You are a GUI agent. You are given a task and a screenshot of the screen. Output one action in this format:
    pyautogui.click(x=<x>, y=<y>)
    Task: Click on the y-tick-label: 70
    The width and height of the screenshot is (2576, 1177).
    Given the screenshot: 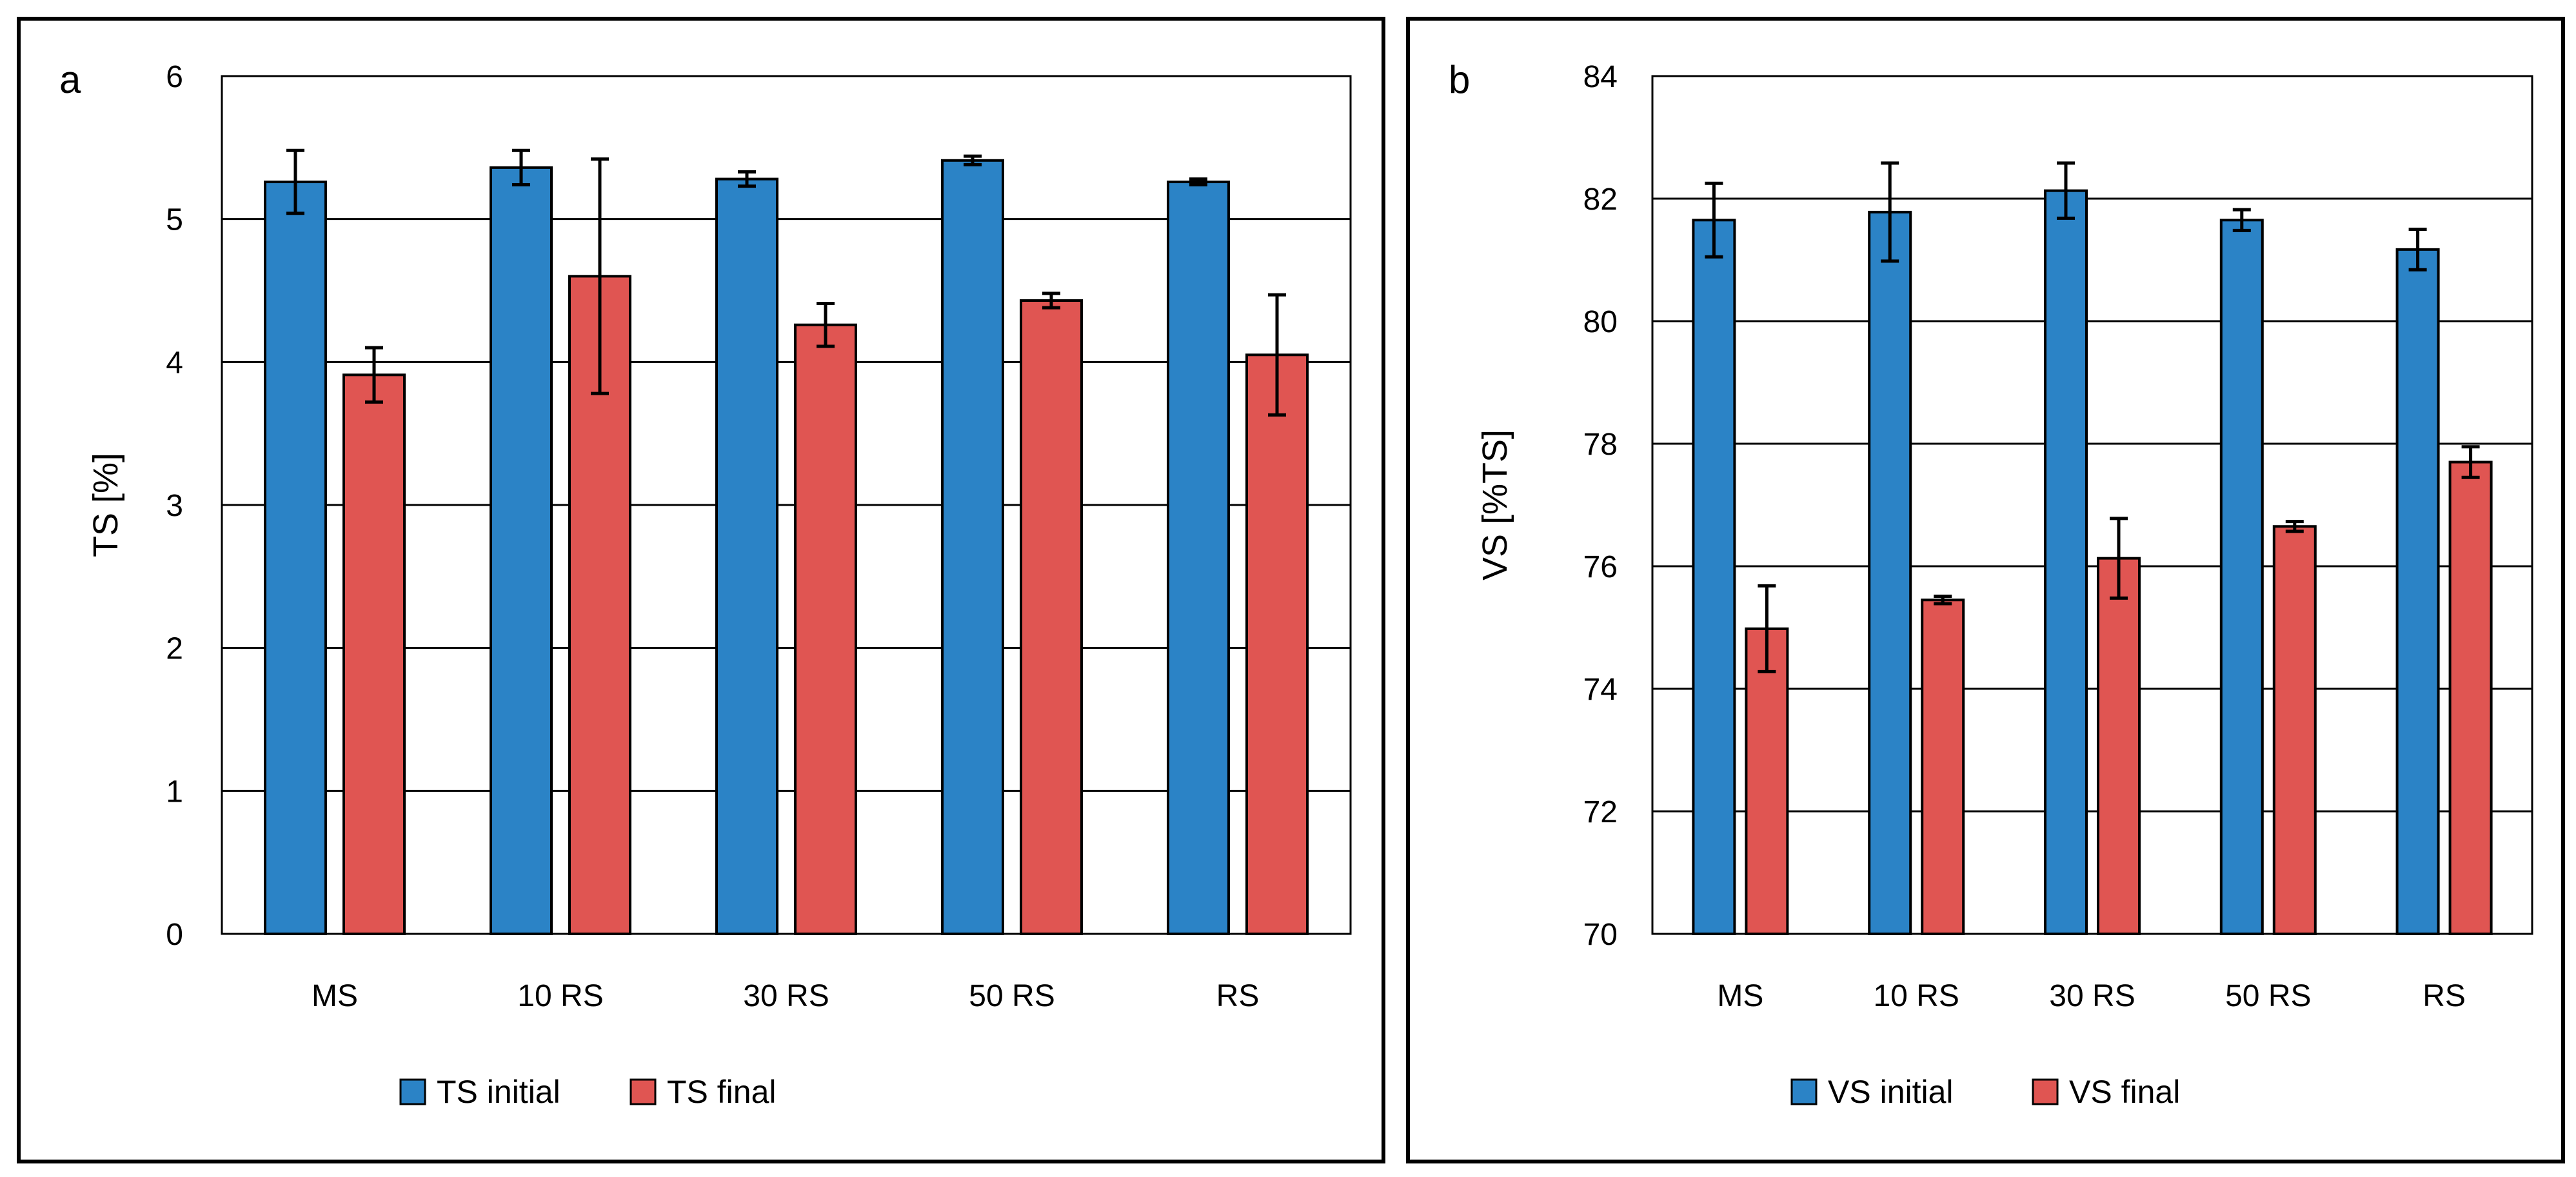 What is the action you would take?
    pyautogui.click(x=1601, y=935)
    